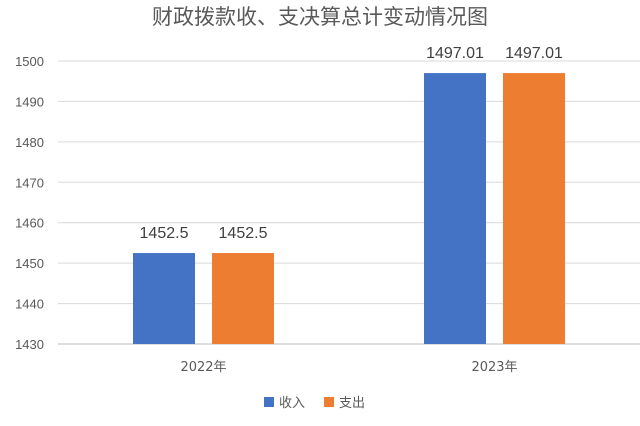 The image size is (640, 426). What do you see at coordinates (29, 203) in the screenshot?
I see `y-axis: 1430 1440 1450 1460 1470 1480 1490 1500` at bounding box center [29, 203].